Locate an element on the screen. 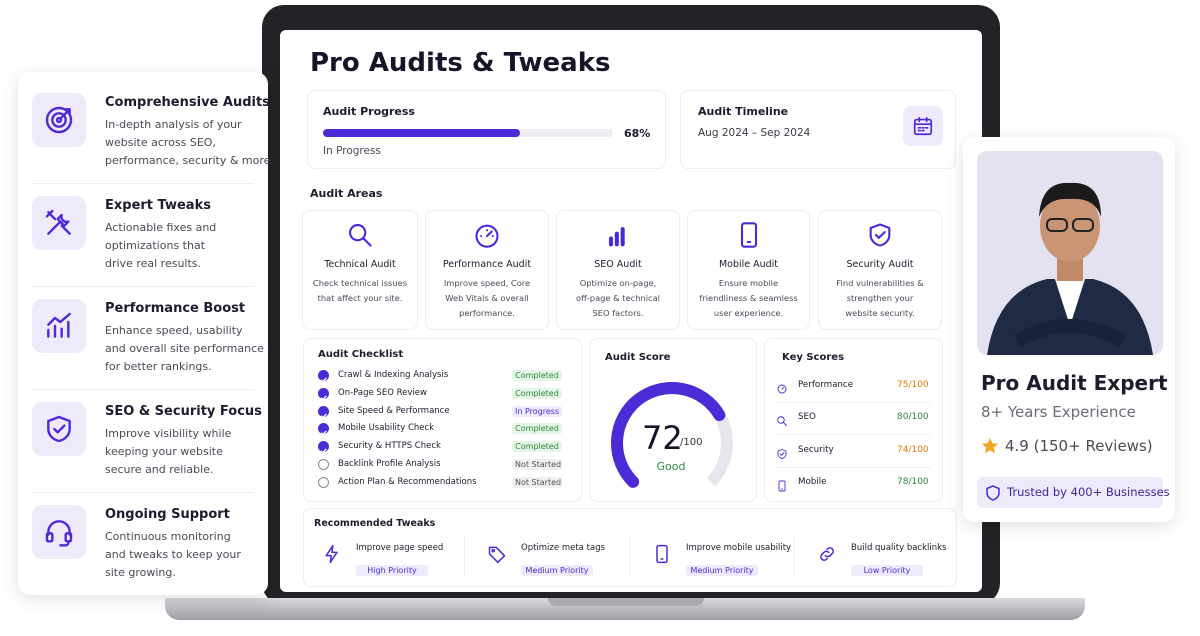 The width and height of the screenshot is (1200, 636). dashboard-title: Pro Audits & Tweaks is located at coordinates (460, 63).